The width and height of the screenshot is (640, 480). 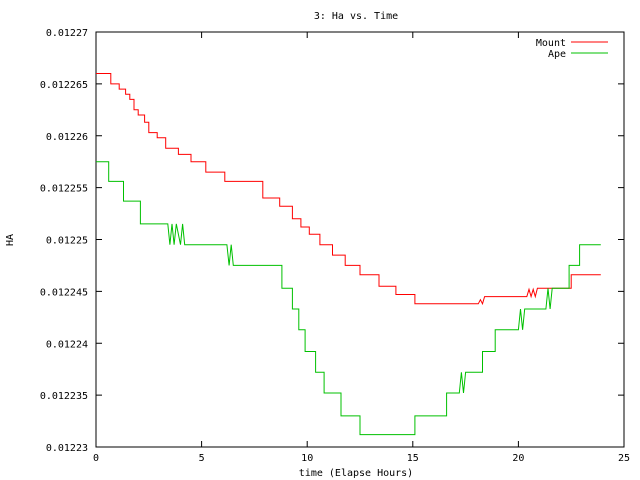 I want to click on x-tick-label: 5, so click(x=202, y=458).